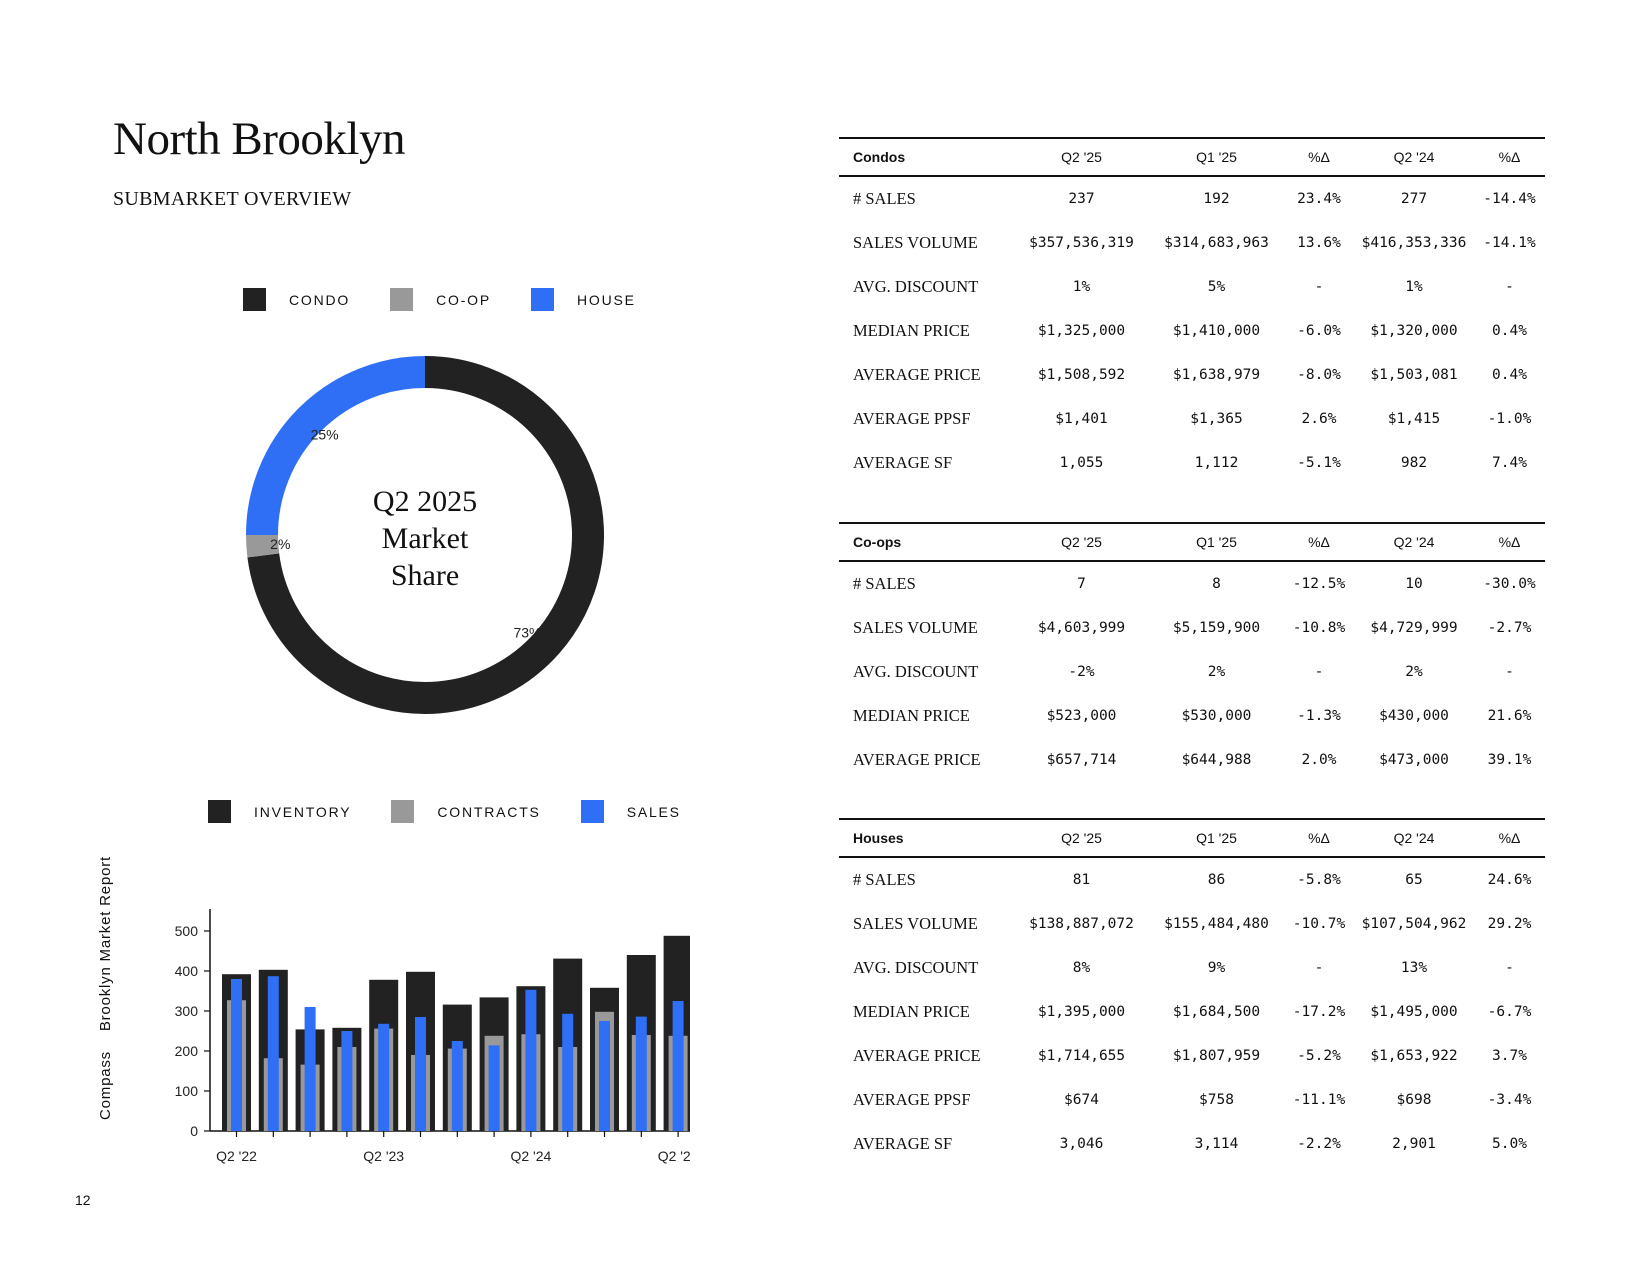  What do you see at coordinates (1414, 1056) in the screenshot?
I see `table-cell: $1,653,922` at bounding box center [1414, 1056].